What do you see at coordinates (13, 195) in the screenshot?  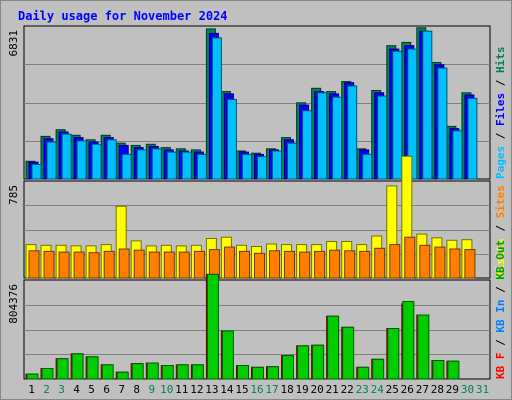 I see `y-axis-max-label: 785` at bounding box center [13, 195].